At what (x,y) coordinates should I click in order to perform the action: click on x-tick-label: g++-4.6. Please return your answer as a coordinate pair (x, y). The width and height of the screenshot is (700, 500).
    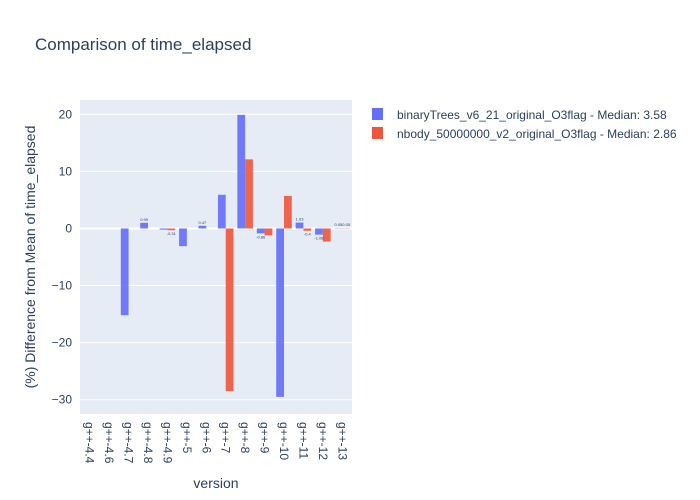
    Looking at the image, I should click on (109, 443).